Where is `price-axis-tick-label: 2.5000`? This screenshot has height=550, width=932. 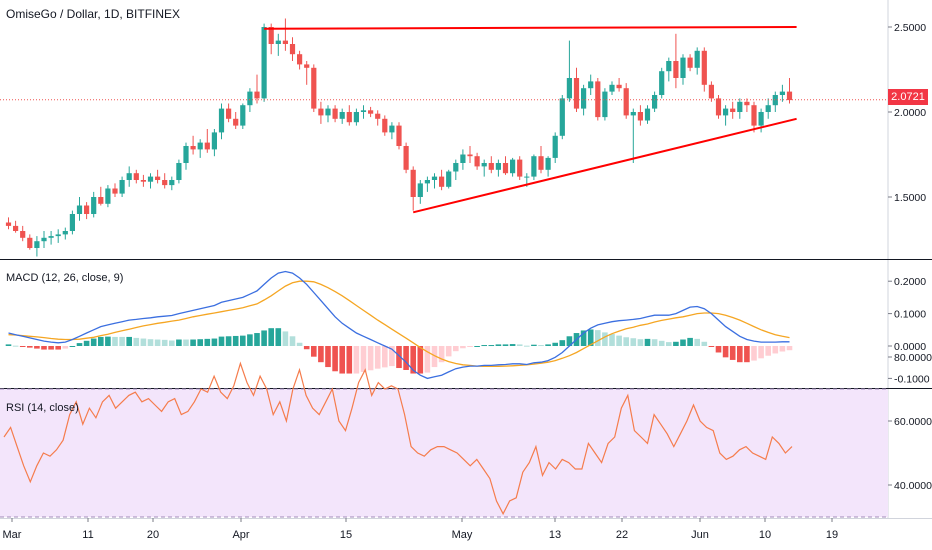 price-axis-tick-label: 2.5000 is located at coordinates (910, 28).